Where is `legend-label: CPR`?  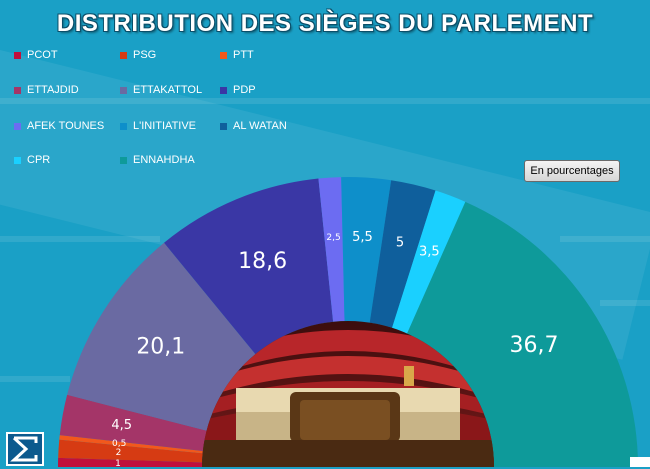
legend-label: CPR is located at coordinates (39, 160).